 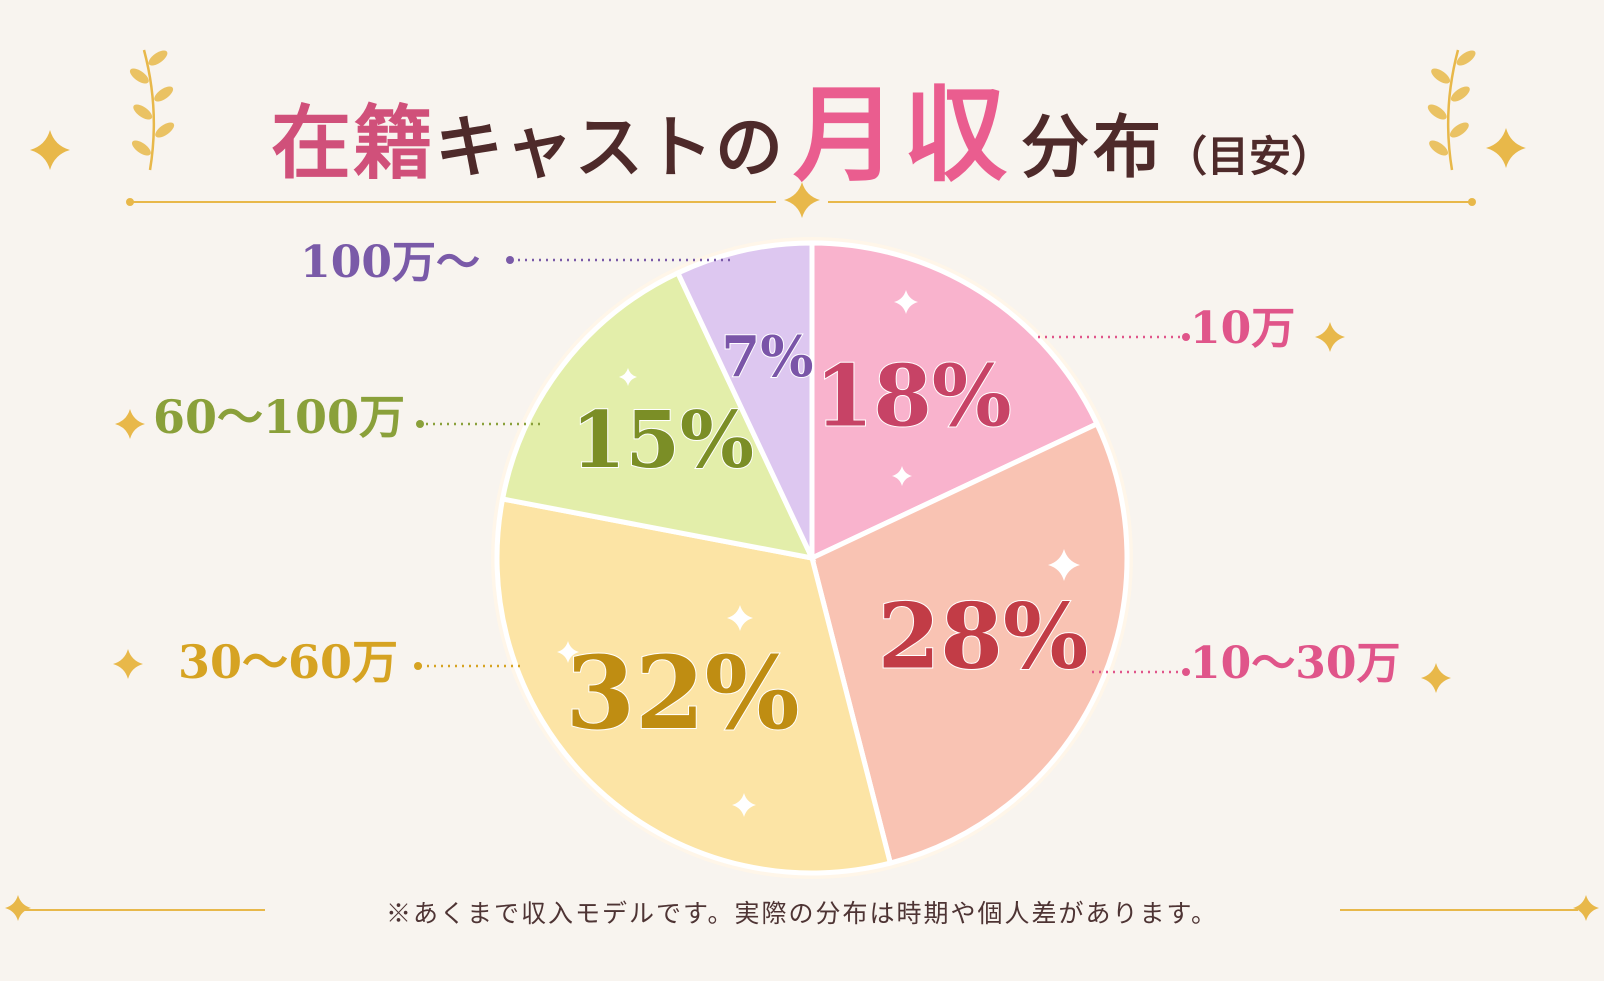 I want to click on slice-value-label: 15%, so click(x=662, y=440).